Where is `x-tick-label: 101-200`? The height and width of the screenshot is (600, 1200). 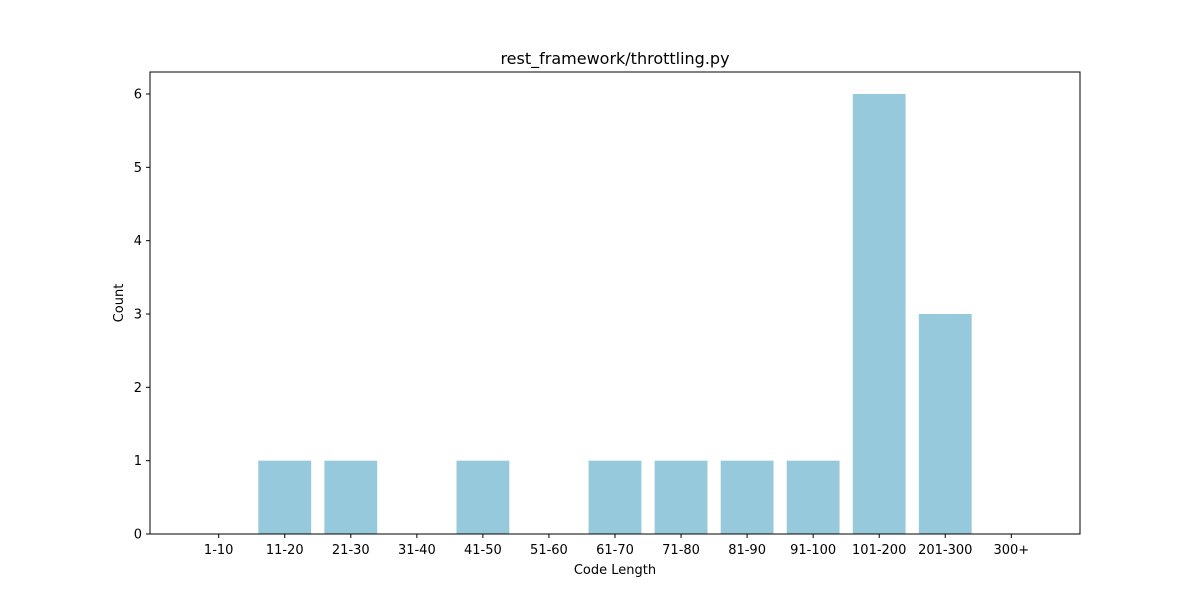
x-tick-label: 101-200 is located at coordinates (879, 550).